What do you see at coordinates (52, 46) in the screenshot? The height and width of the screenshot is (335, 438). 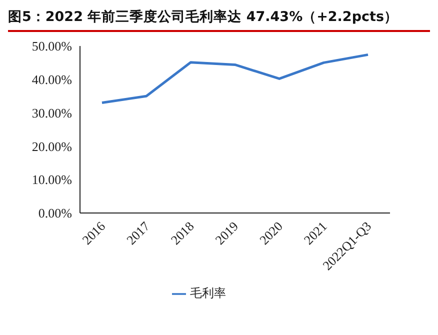 I see `y-tick-label: 50.00%` at bounding box center [52, 46].